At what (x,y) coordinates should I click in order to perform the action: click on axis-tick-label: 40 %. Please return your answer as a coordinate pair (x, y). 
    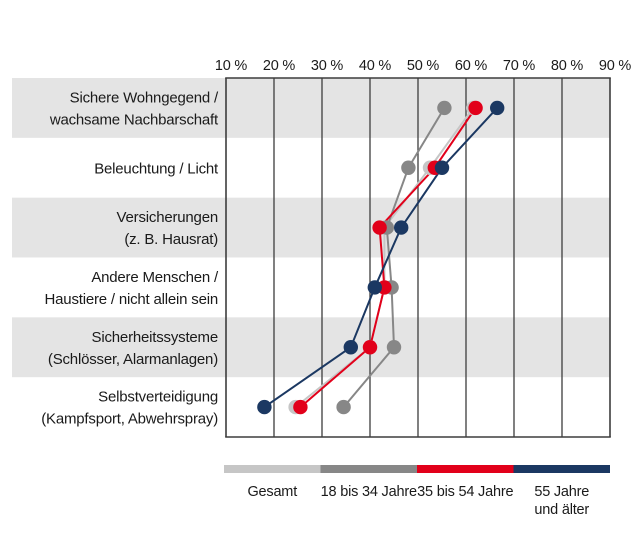
    Looking at the image, I should click on (375, 66).